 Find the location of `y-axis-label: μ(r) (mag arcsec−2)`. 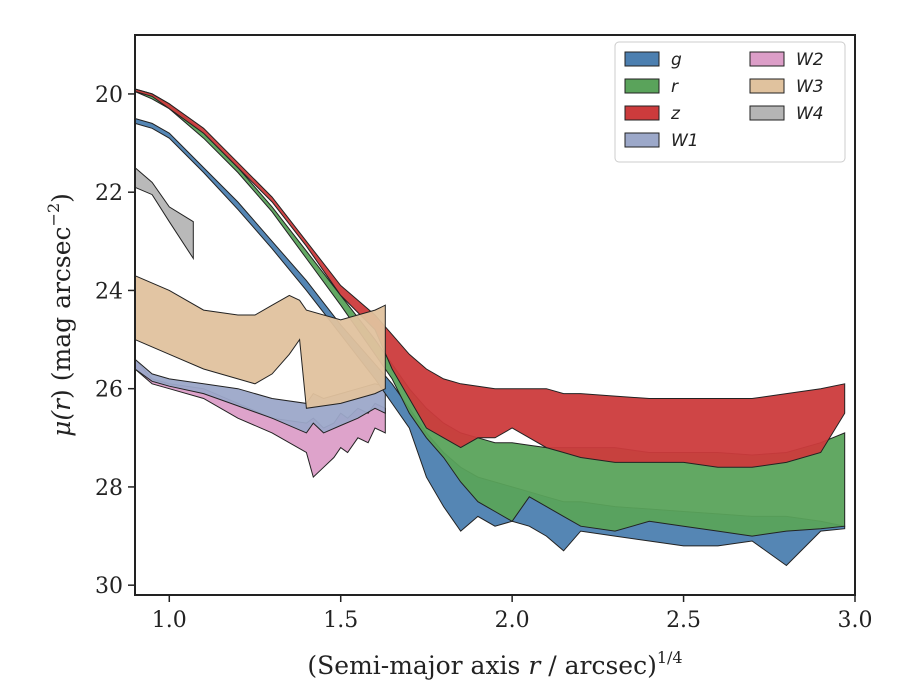

y-axis-label: μ(r) (mag arcsec−2) is located at coordinates (60, 315).